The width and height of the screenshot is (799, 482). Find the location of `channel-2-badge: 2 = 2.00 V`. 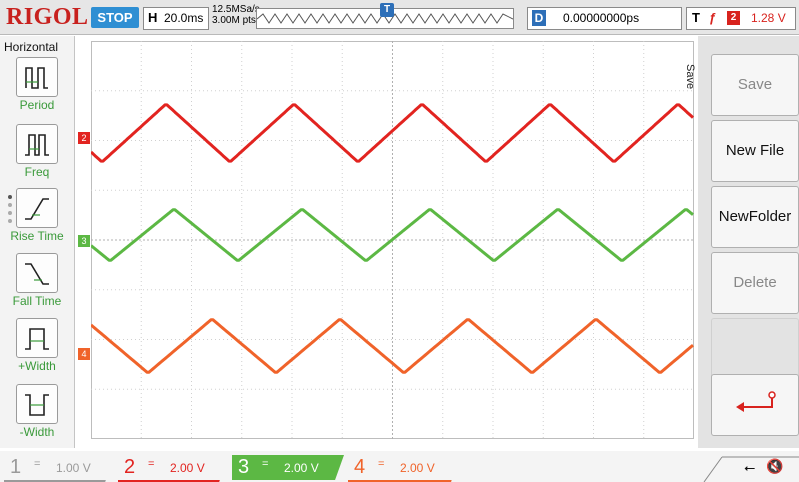

channel-2-badge: 2 = 2.00 V is located at coordinates (173, 468).